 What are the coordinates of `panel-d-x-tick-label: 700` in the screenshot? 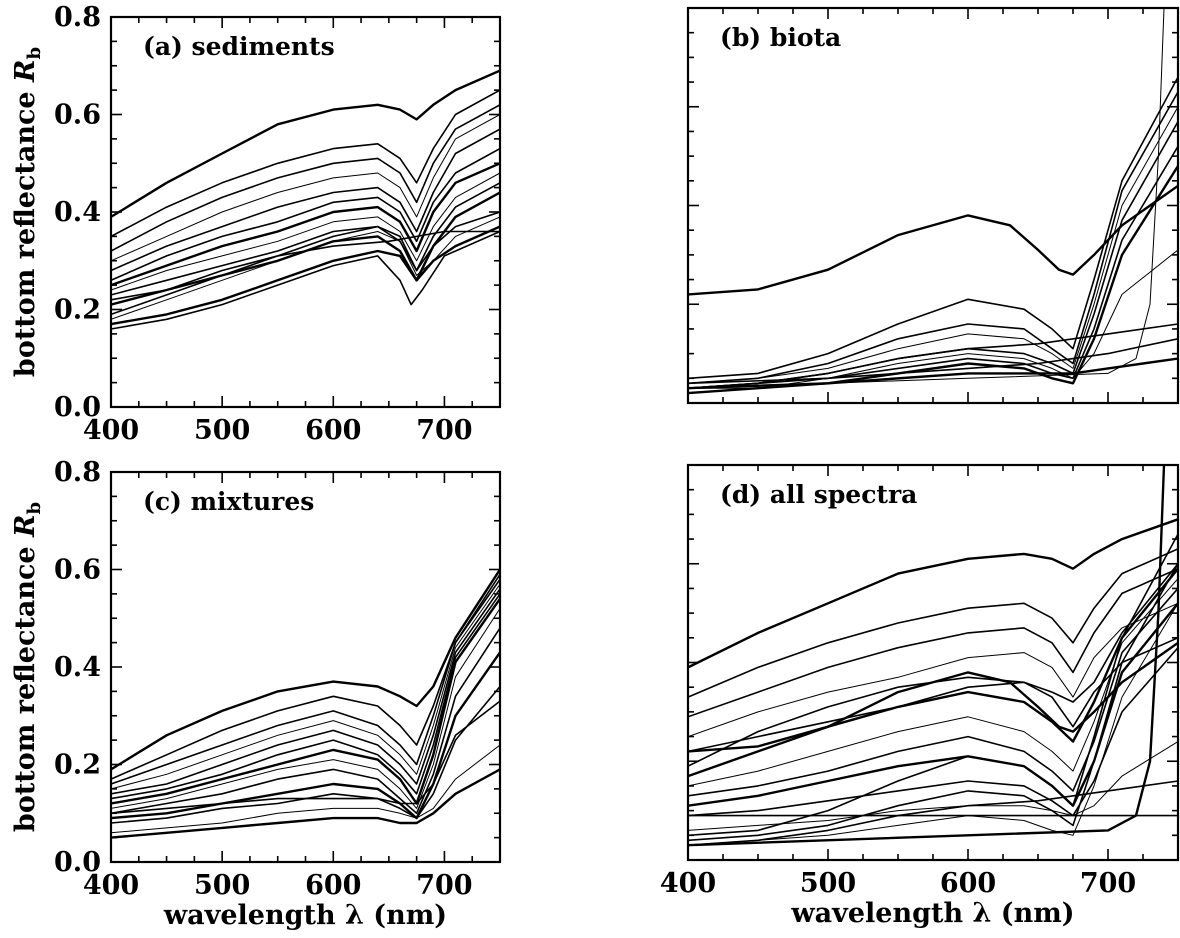 It's located at (1108, 883).